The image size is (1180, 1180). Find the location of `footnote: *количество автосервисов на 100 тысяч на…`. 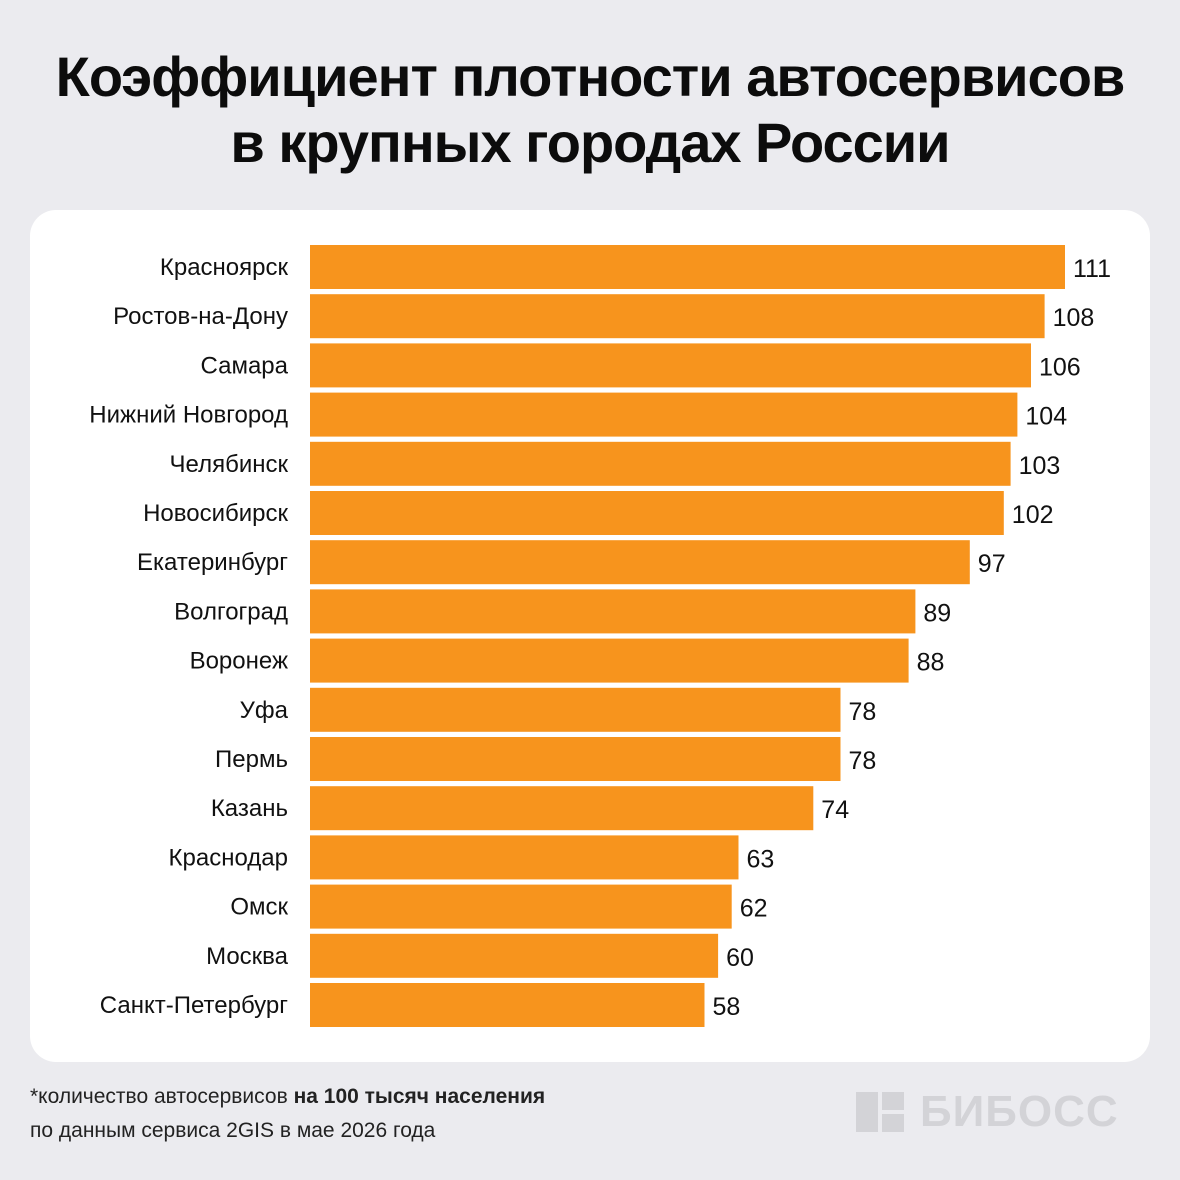

footnote: *количество автосервисов на 100 тысяч на… is located at coordinates (287, 1114).